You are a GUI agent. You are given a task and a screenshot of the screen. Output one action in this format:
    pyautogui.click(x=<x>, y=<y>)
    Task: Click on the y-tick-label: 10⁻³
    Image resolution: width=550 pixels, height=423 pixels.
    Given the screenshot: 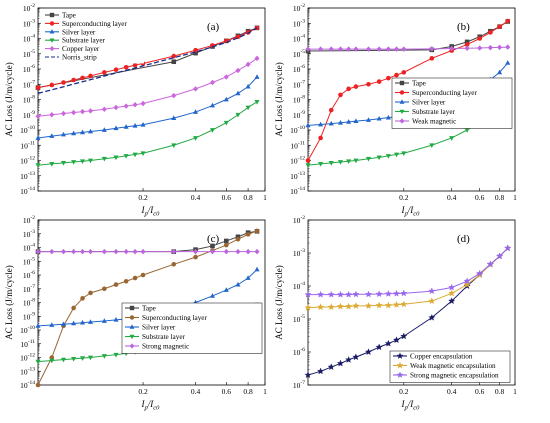 What is the action you would take?
    pyautogui.click(x=29, y=234)
    